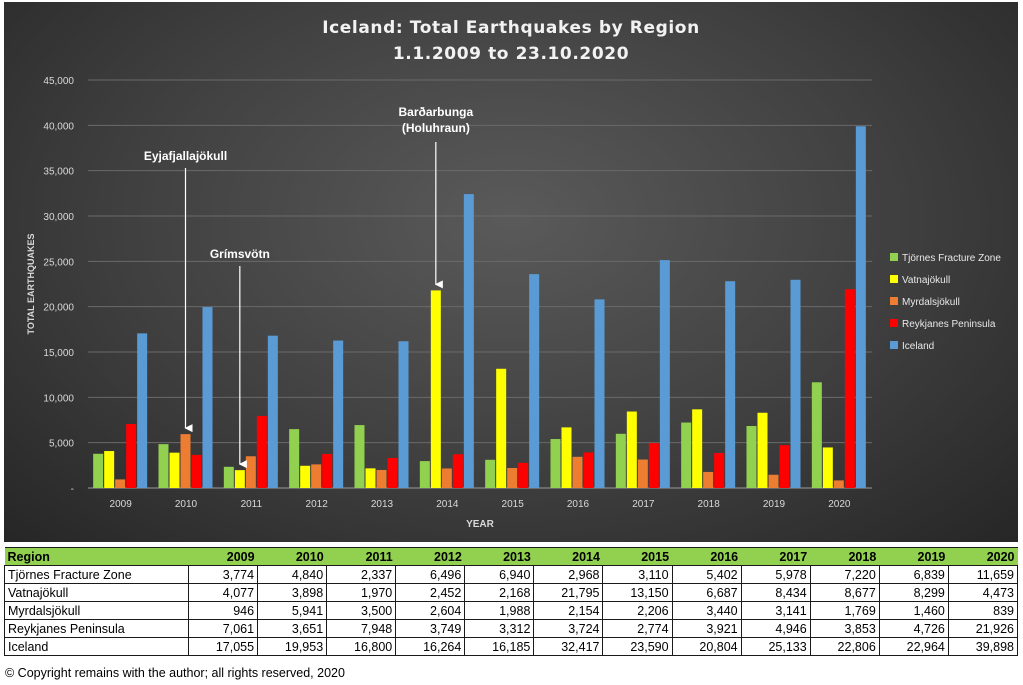  I want to click on y-tick-label: 25,000, so click(58, 262).